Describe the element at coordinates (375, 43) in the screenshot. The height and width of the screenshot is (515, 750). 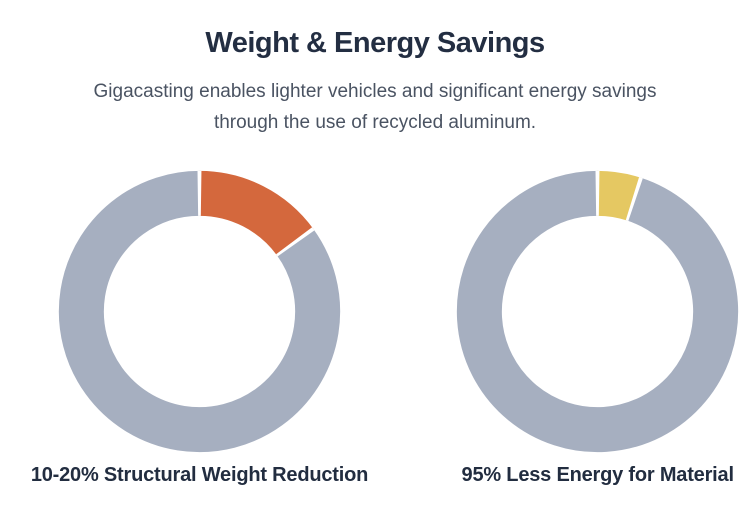
I see `page-title: Weight & Energy Savings` at that location.